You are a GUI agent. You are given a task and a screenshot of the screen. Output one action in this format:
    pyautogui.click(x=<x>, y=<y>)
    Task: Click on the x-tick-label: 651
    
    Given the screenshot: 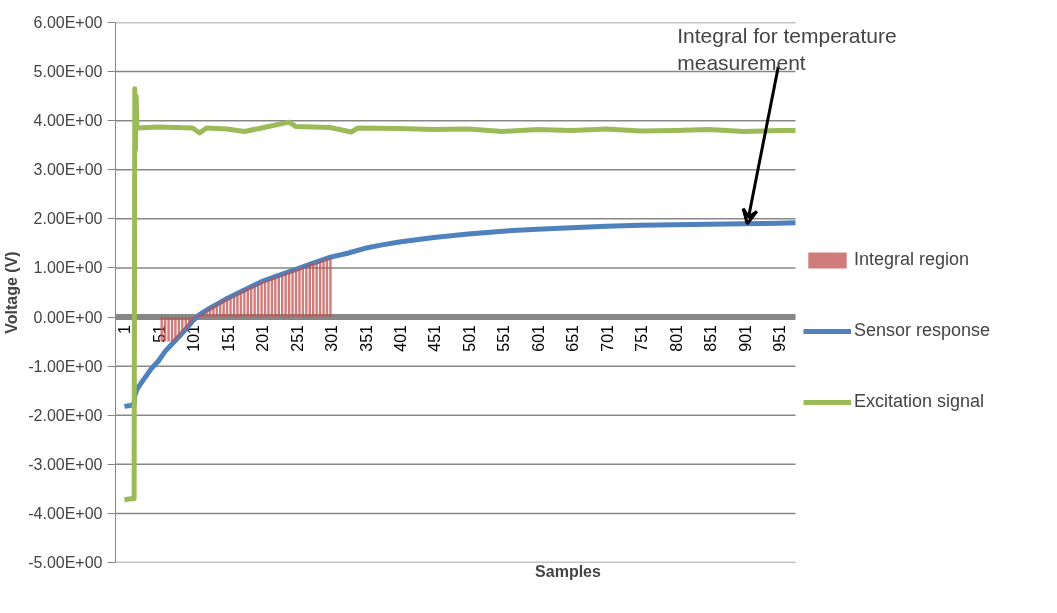 What is the action you would take?
    pyautogui.click(x=573, y=338)
    